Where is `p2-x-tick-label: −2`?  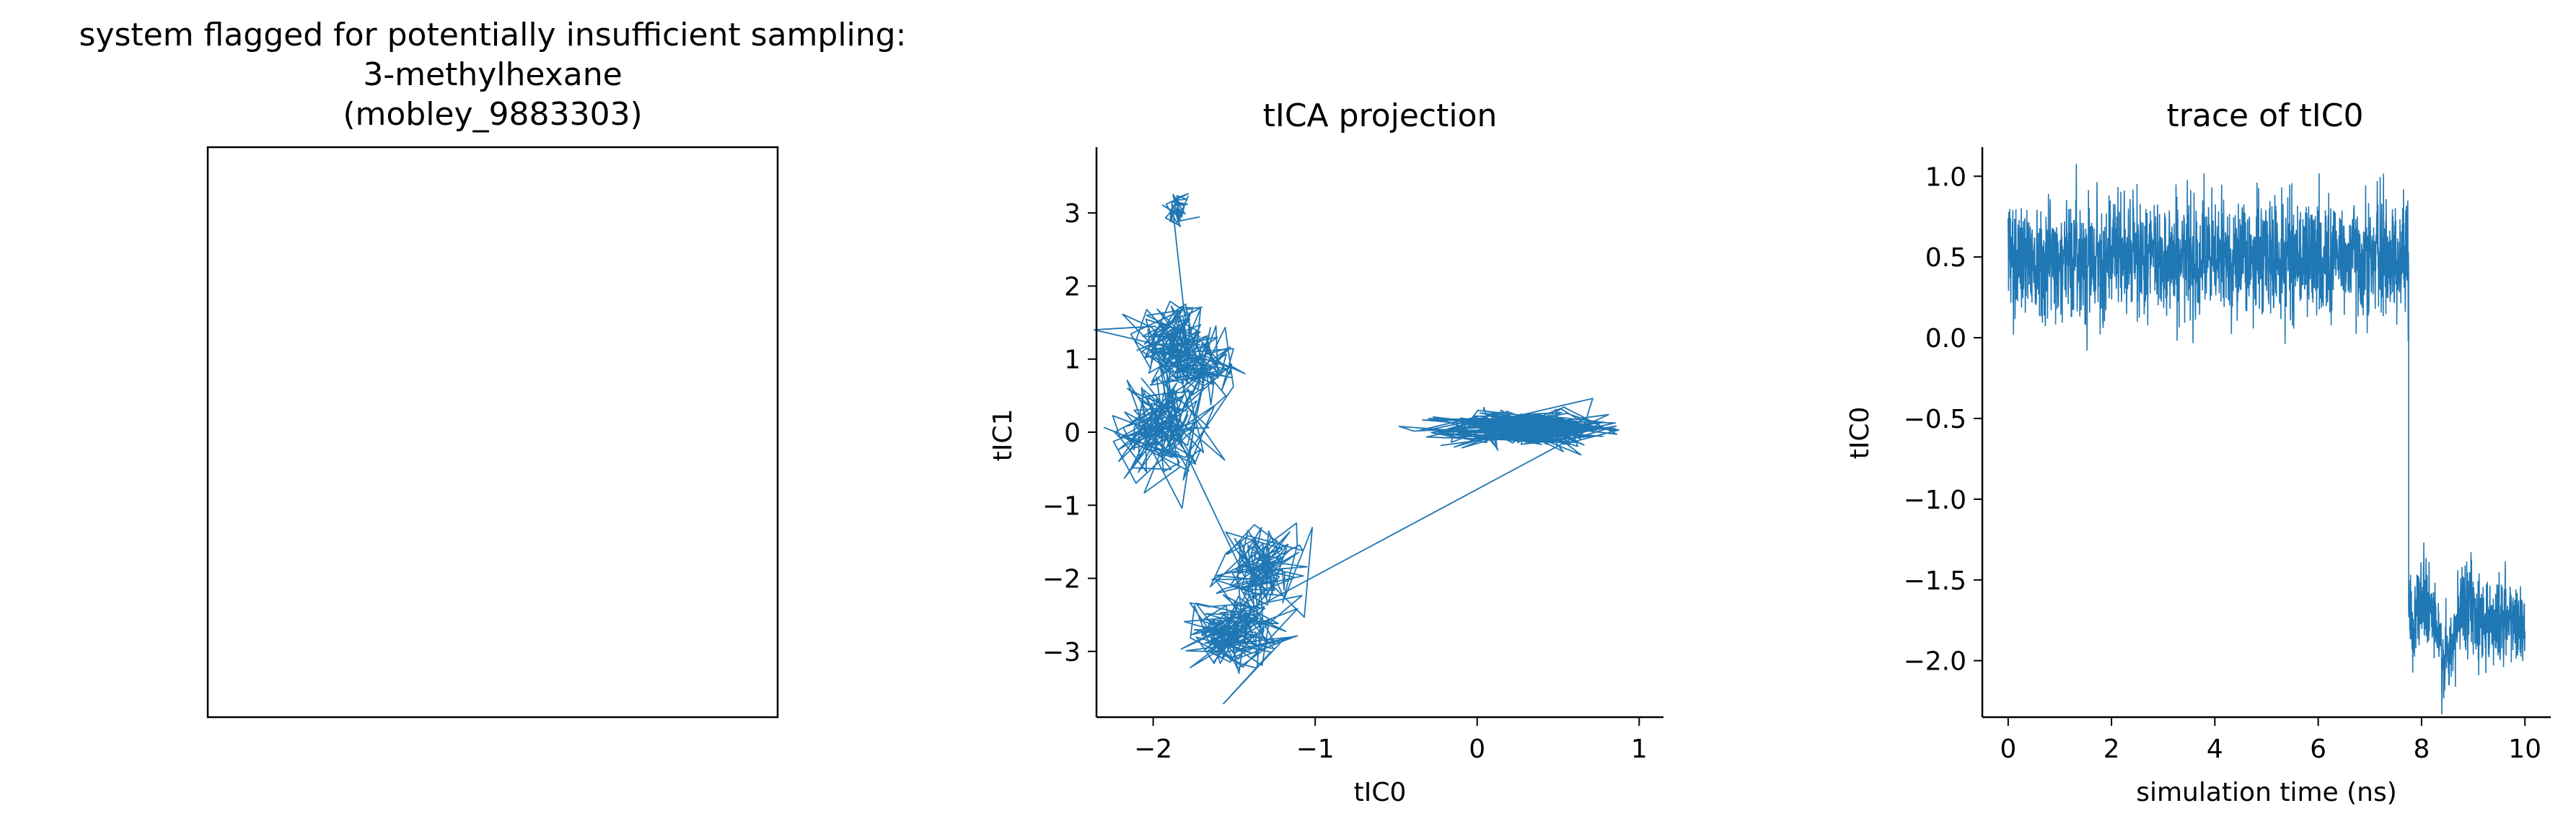 p2-x-tick-label: −2 is located at coordinates (1153, 749).